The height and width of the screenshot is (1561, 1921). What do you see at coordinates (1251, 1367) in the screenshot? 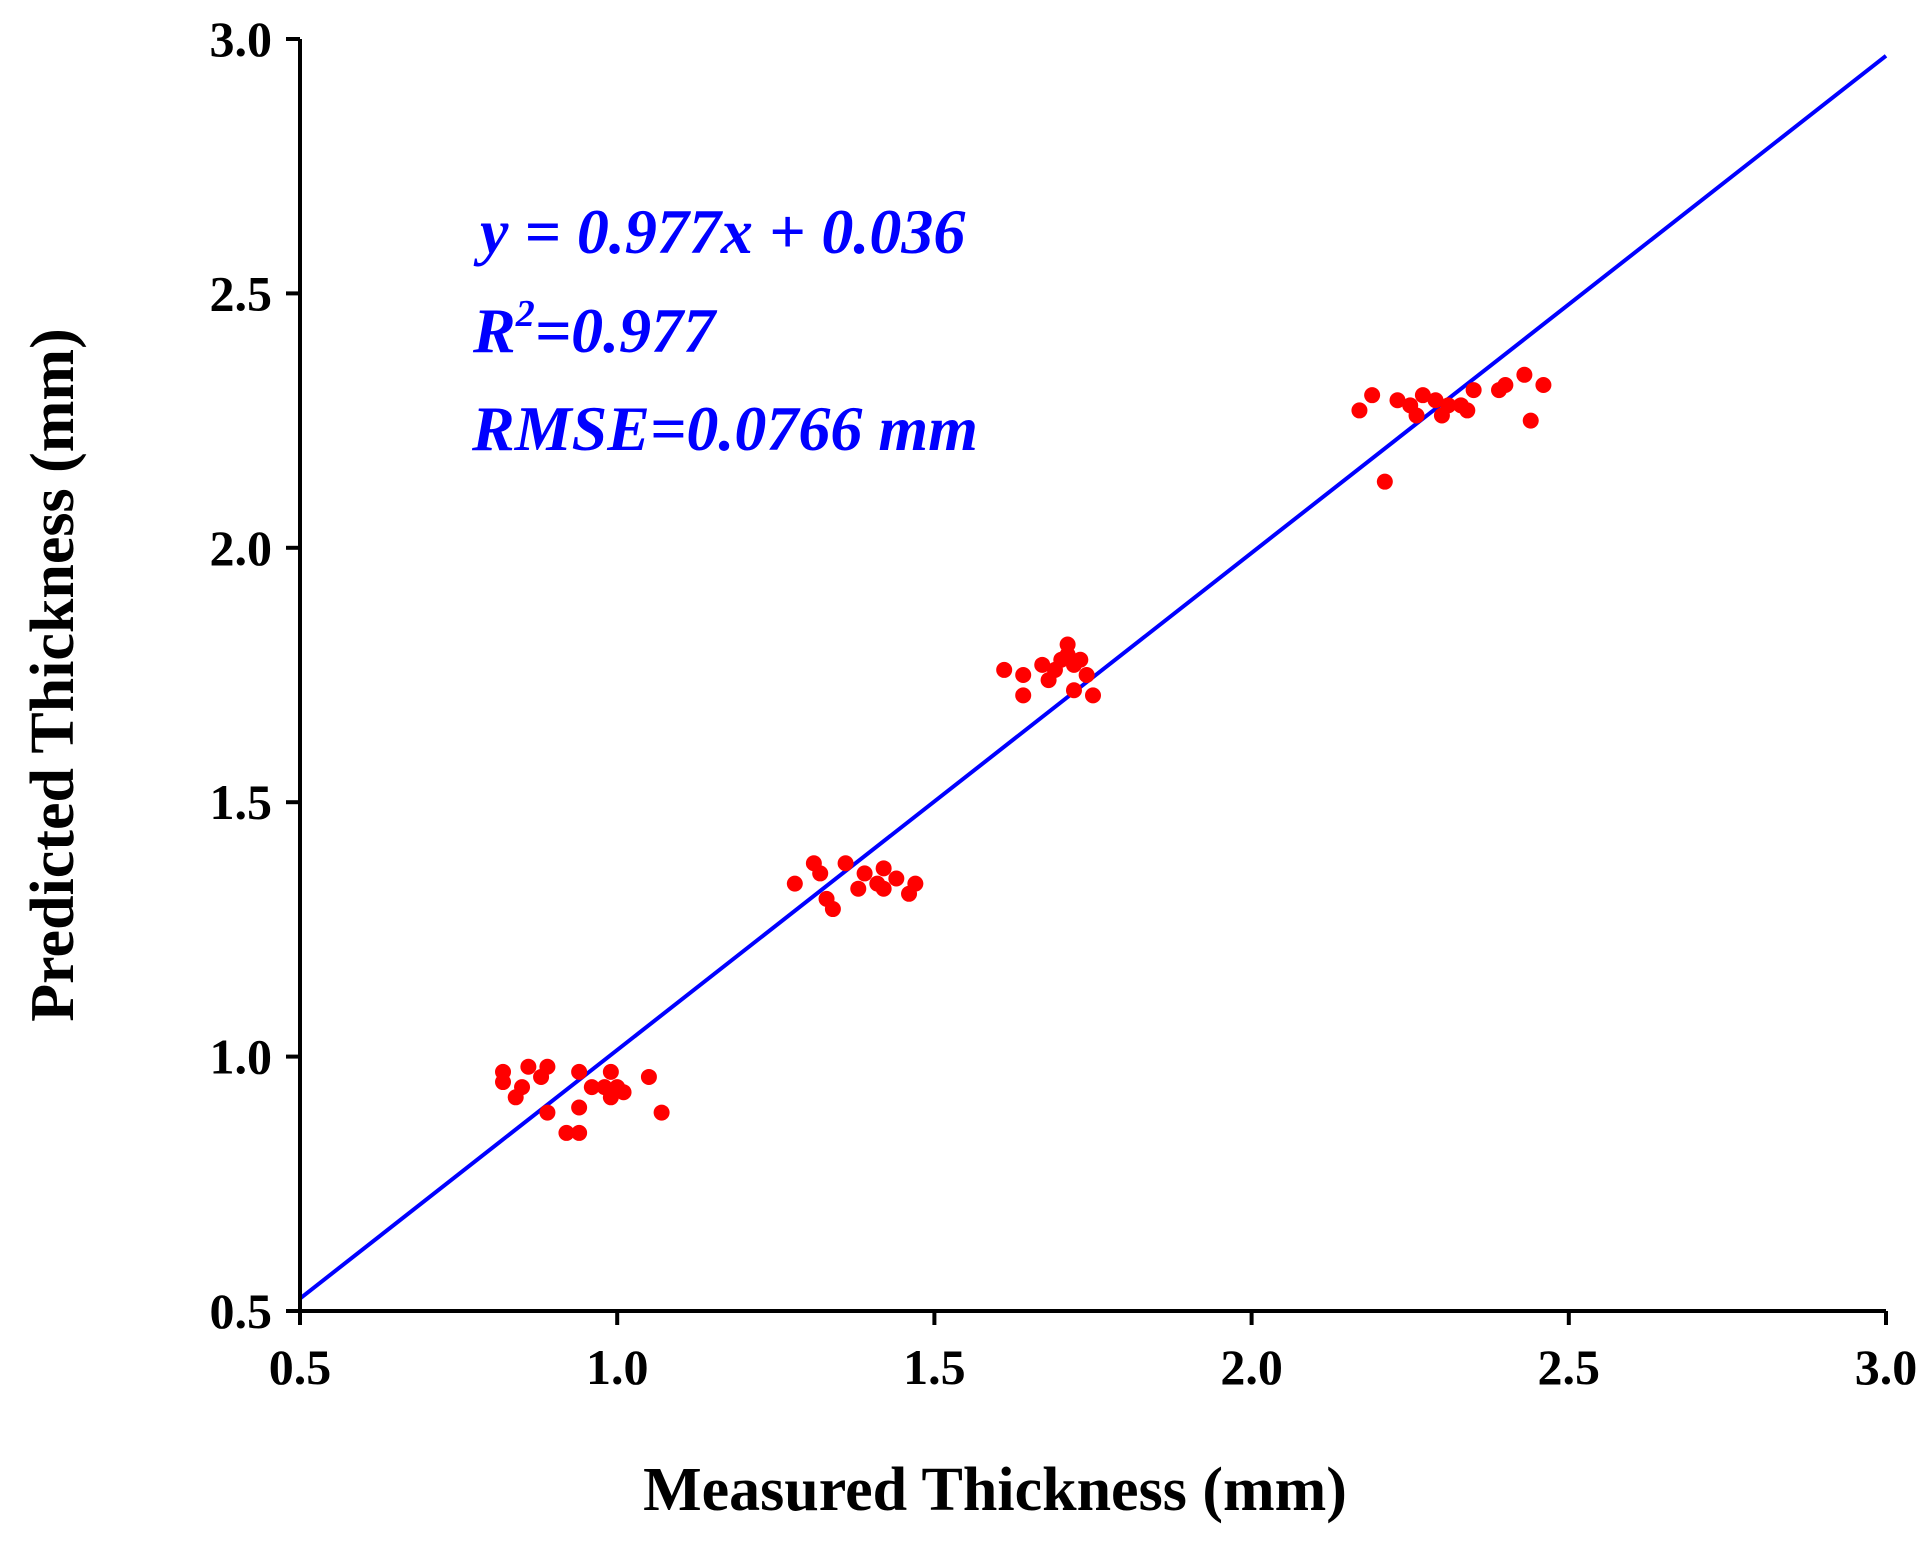
I see `x-tick-label: 2.0` at bounding box center [1251, 1367].